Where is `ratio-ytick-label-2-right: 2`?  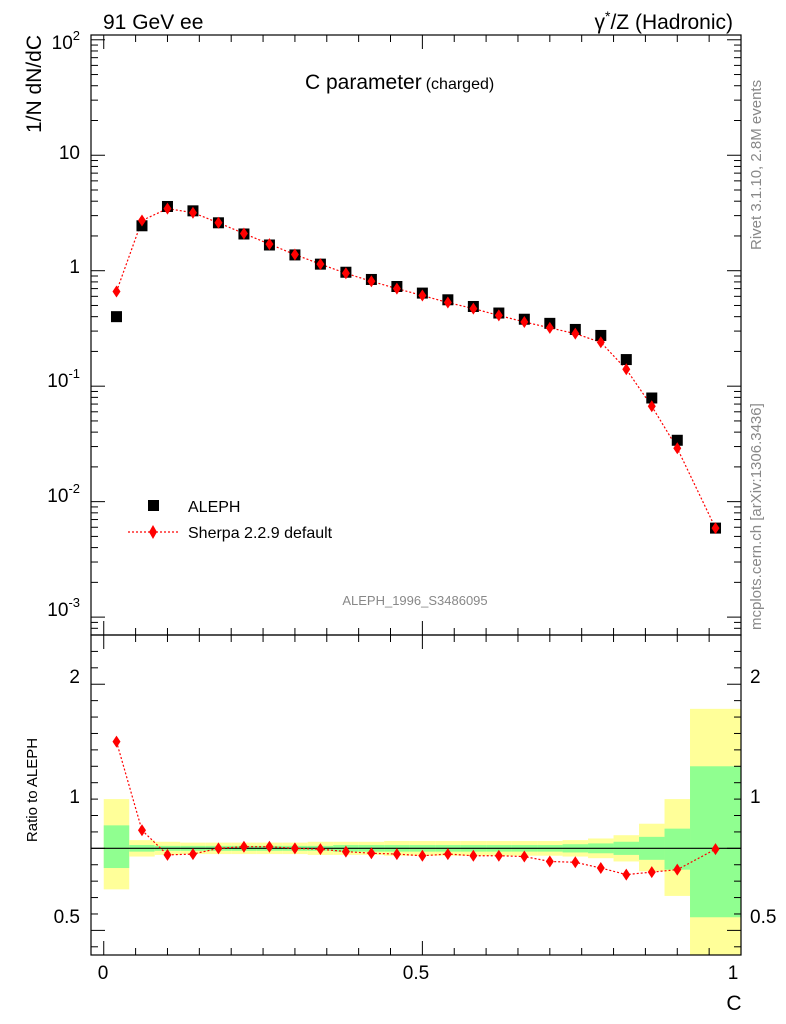 ratio-ytick-label-2-right: 2 is located at coordinates (755, 677).